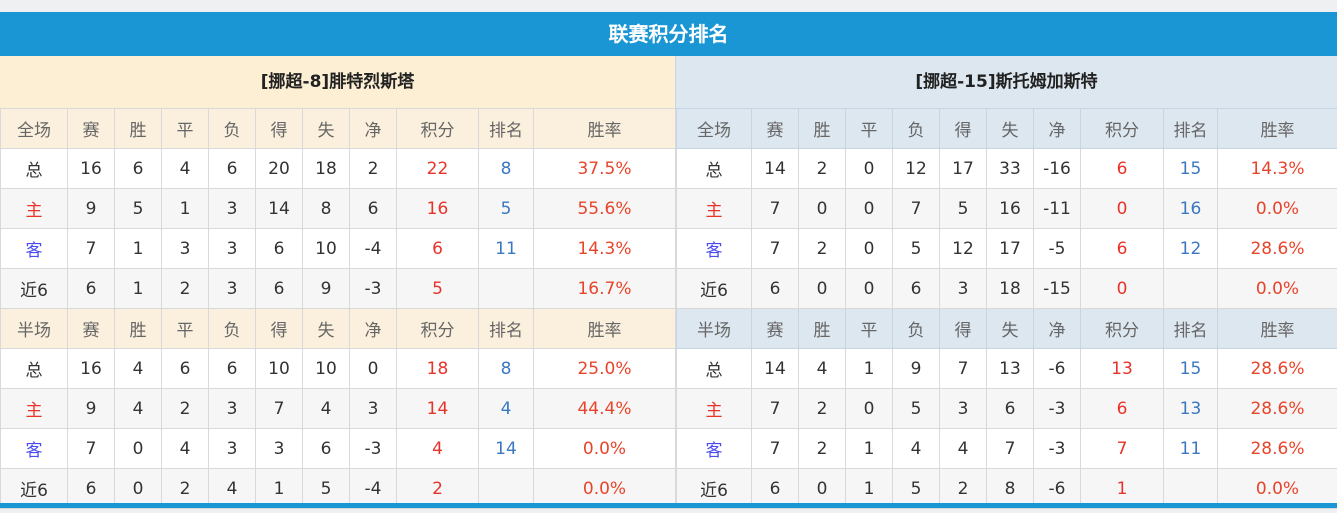  What do you see at coordinates (1057, 288) in the screenshot?
I see `cell: -15` at bounding box center [1057, 288].